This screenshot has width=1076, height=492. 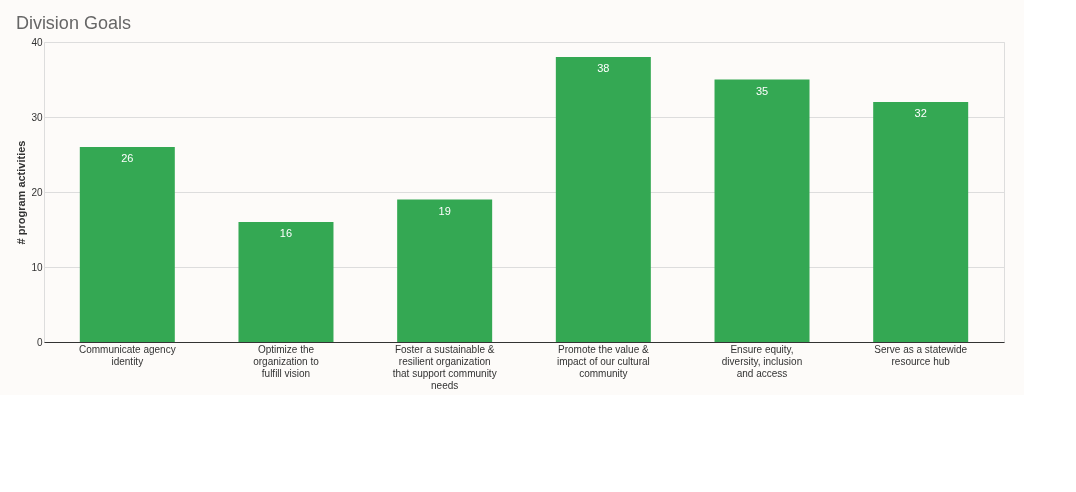 I want to click on data-label: 26, so click(x=127, y=158).